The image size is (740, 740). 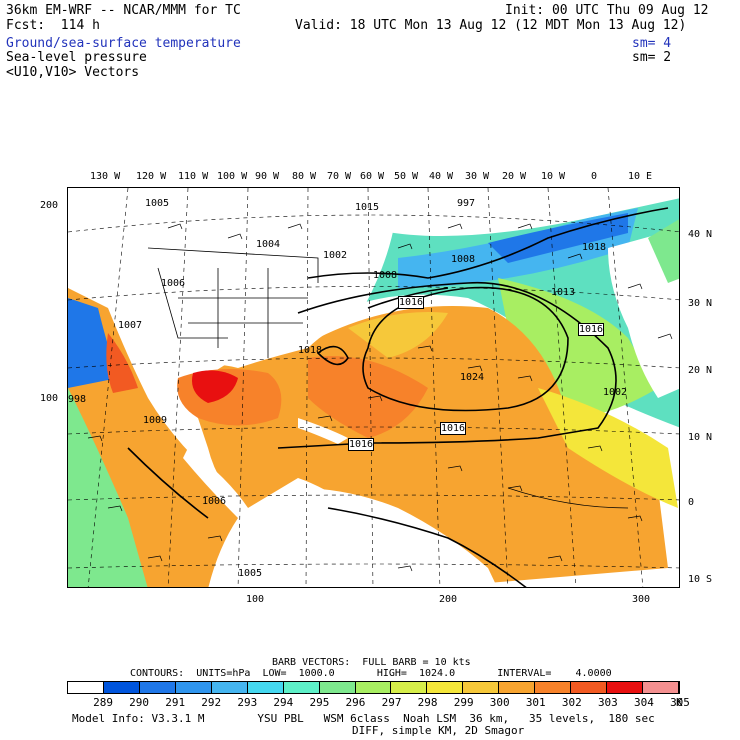 What do you see at coordinates (123, 10) in the screenshot?
I see `model-title: 36km EM-WRF -- NCAR/MMM for TC` at bounding box center [123, 10].